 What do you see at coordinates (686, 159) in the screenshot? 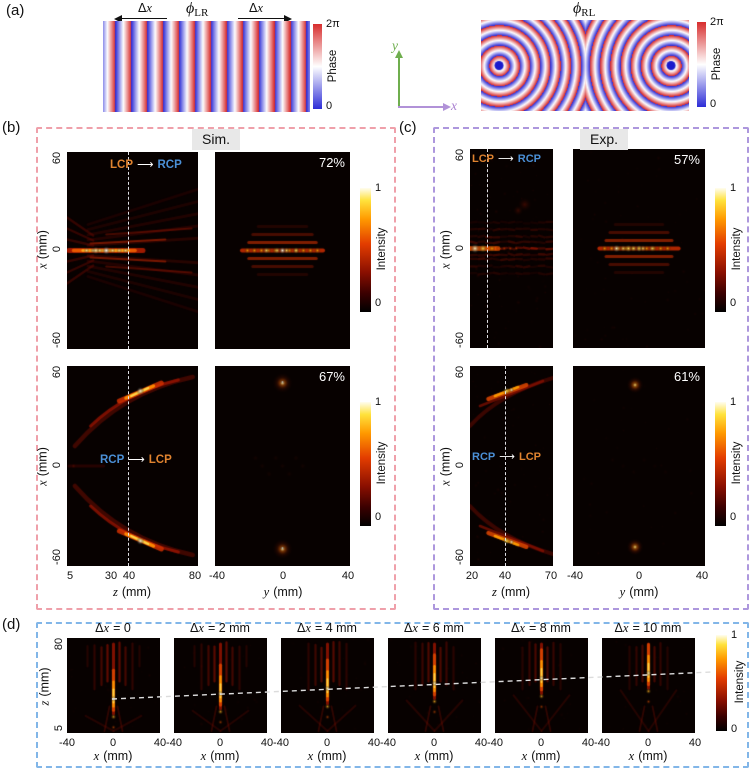
I see `efficiency-badge: 57%` at bounding box center [686, 159].